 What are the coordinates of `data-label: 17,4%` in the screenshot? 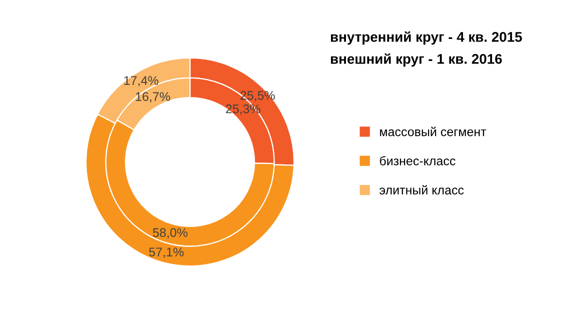 It's located at (141, 81).